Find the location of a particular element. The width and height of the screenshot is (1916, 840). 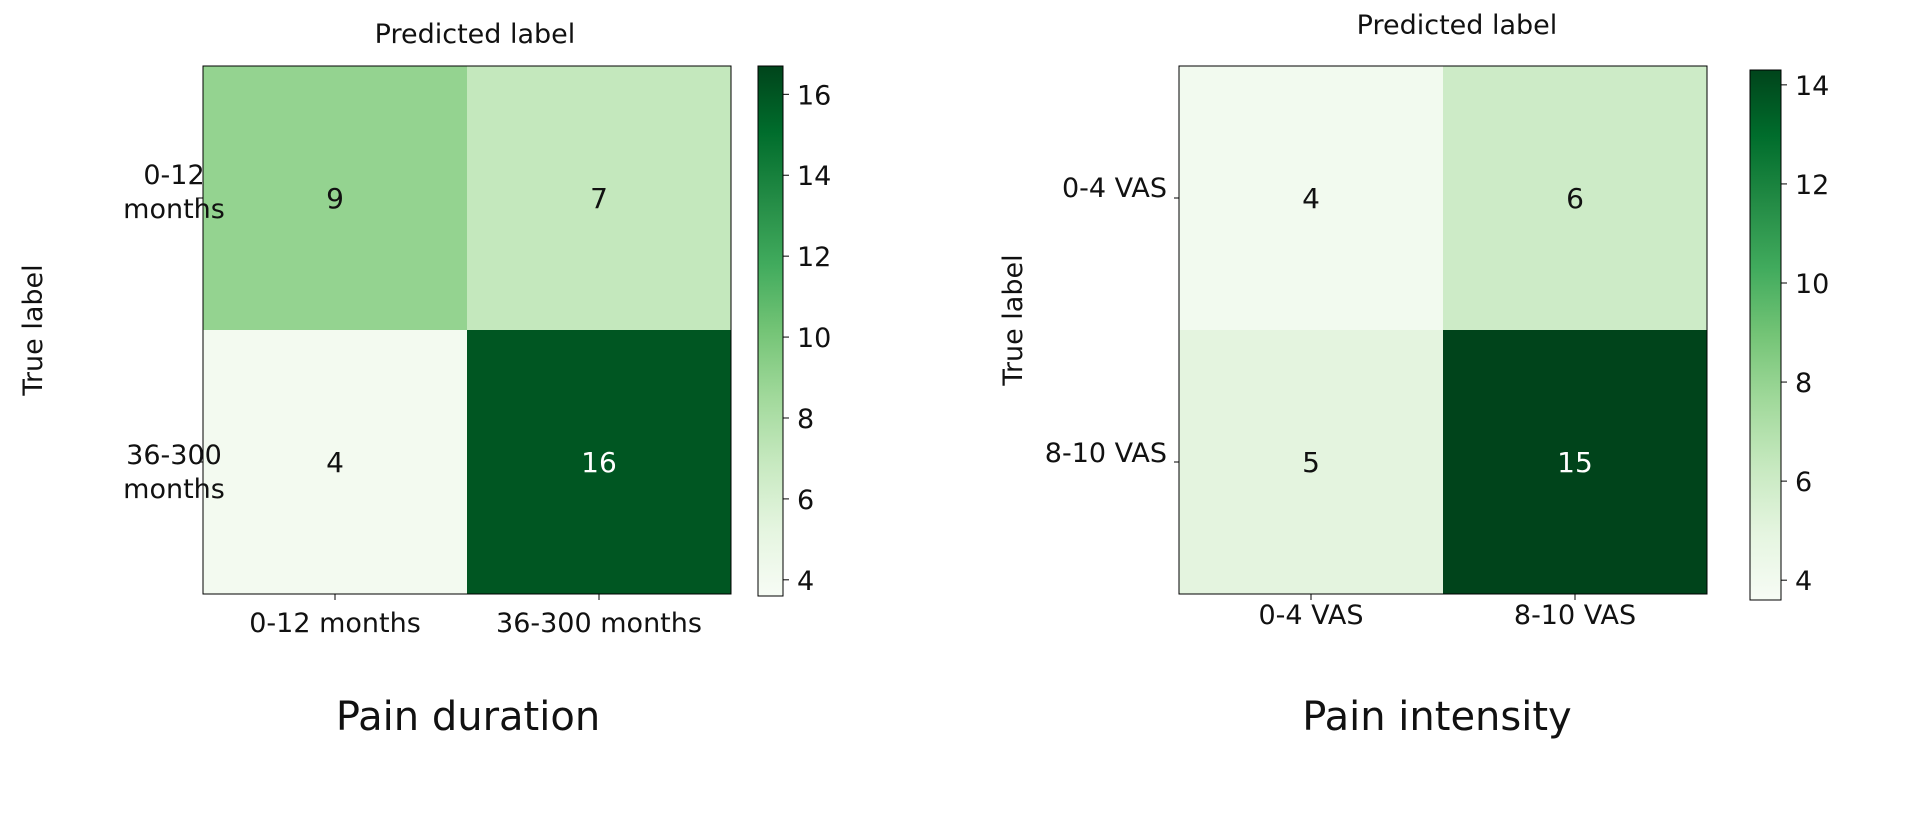

x-tick-label: 36-300 months is located at coordinates (599, 623).